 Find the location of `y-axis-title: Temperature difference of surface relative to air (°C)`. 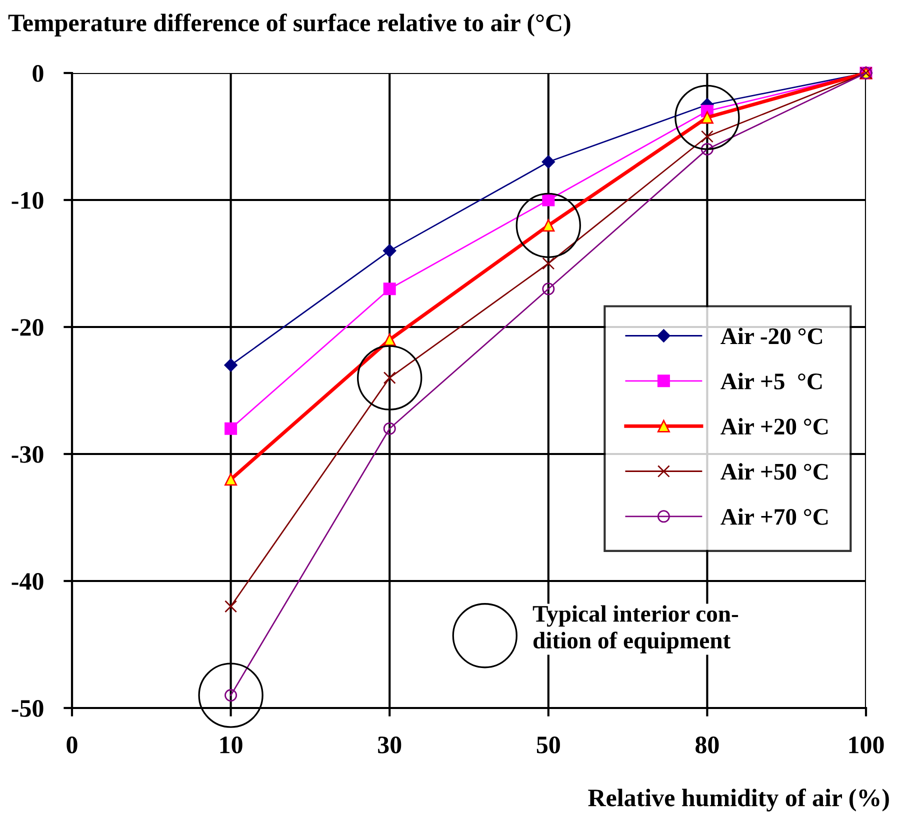

y-axis-title: Temperature difference of surface relative to air (°C) is located at coordinates (289, 25).